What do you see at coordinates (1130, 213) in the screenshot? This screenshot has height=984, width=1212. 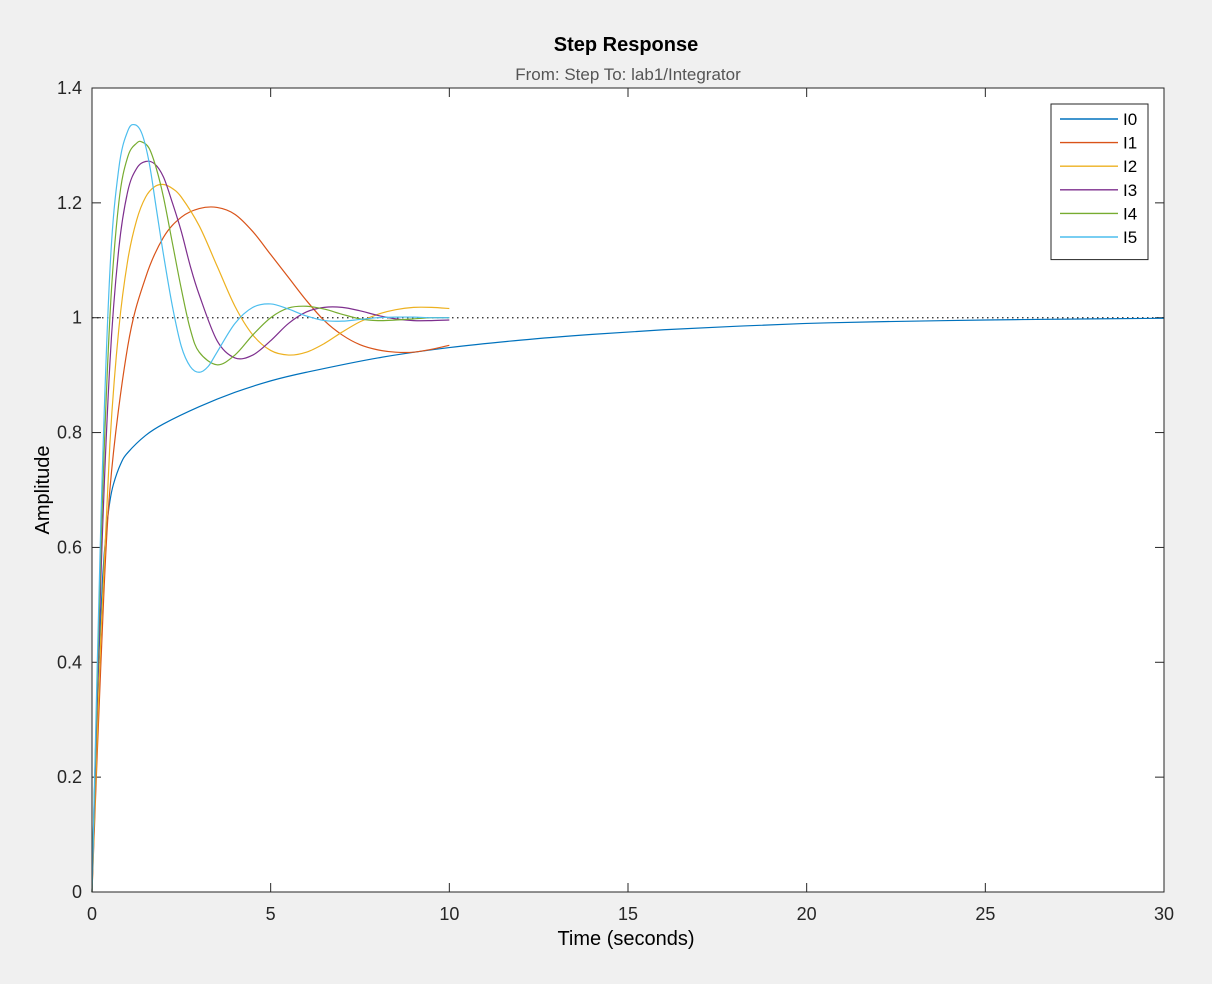 I see `legend-label-i4: I4` at bounding box center [1130, 213].